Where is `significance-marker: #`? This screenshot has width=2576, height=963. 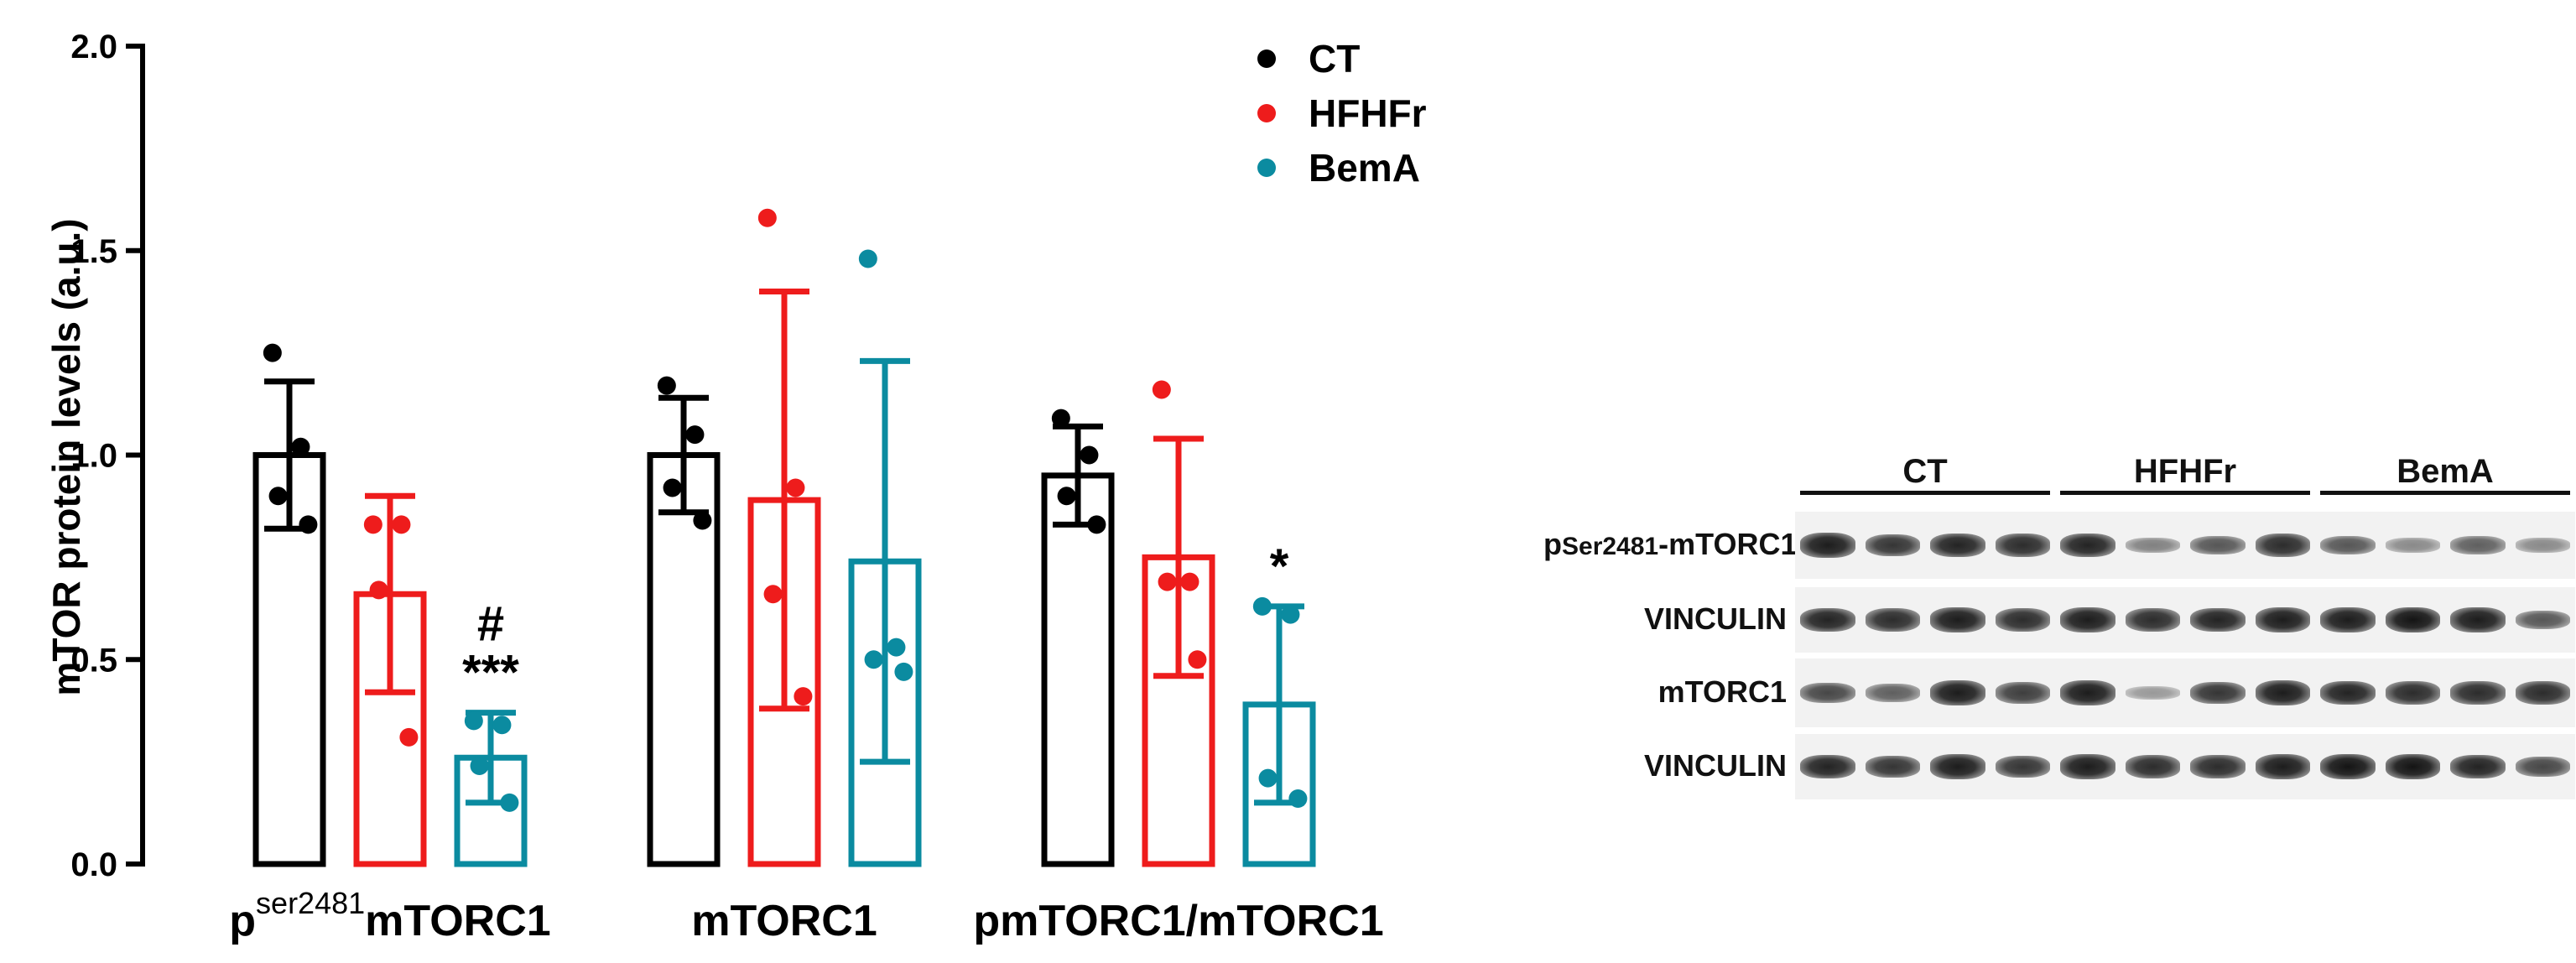 significance-marker: # is located at coordinates (490, 625).